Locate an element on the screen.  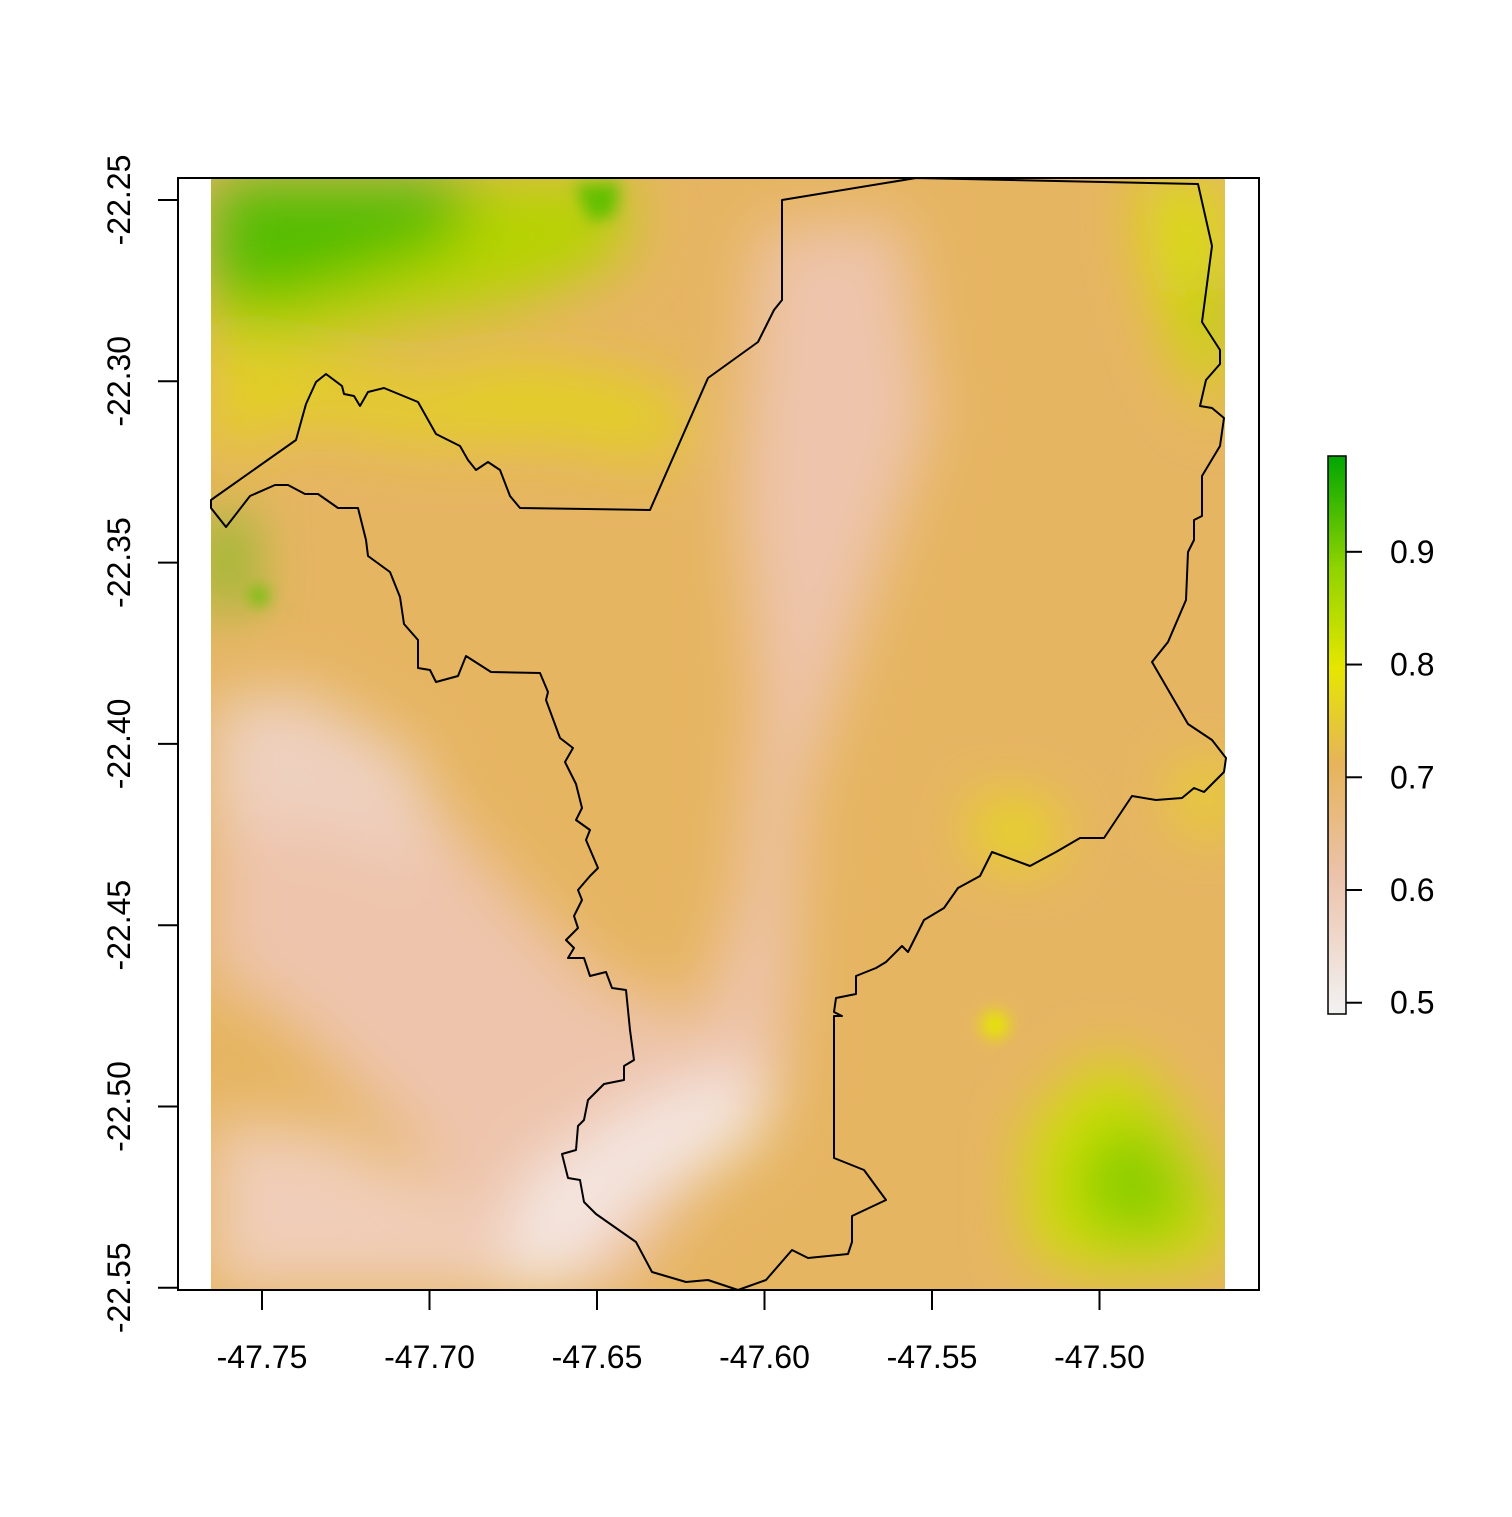
x-tick-label: -47.75 is located at coordinates (262, 1357).